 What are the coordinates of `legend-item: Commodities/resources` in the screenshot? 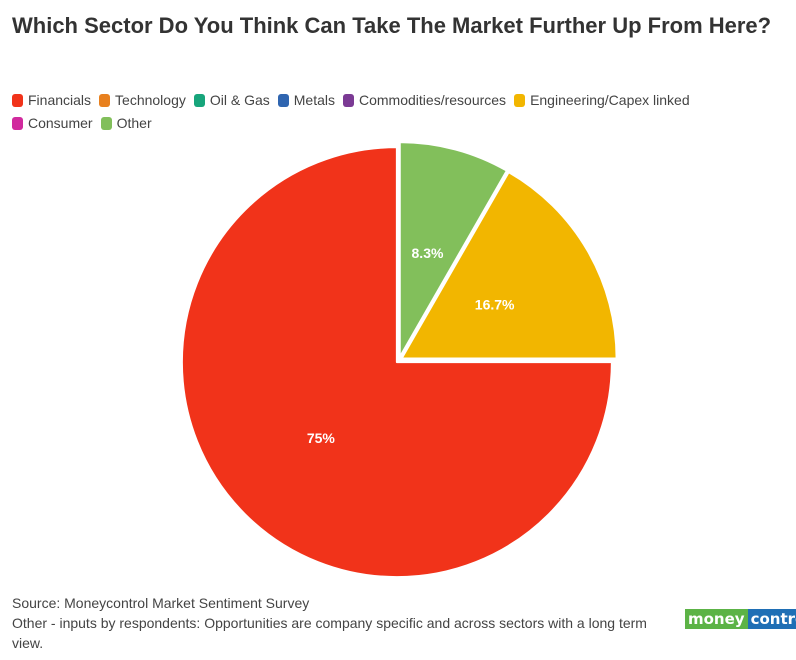 It's located at (424, 100).